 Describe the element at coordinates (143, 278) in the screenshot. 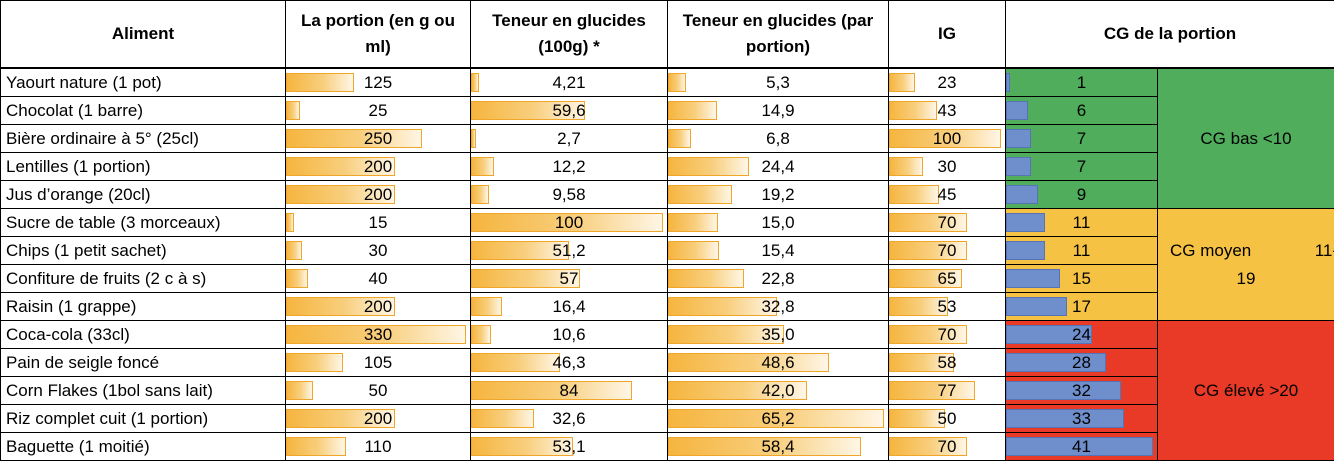

I see `aliment-cell: Confiture de fruits (2 c à s)` at that location.